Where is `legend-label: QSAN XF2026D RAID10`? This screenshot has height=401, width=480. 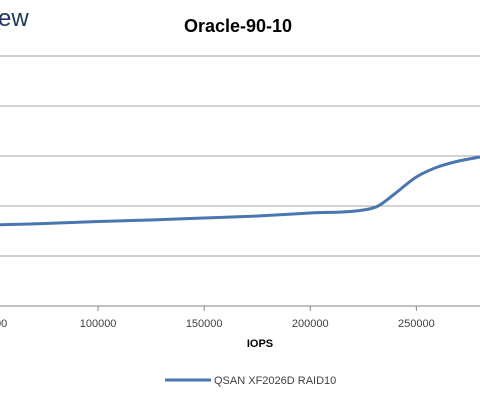
legend-label: QSAN XF2026D RAID10 is located at coordinates (275, 381).